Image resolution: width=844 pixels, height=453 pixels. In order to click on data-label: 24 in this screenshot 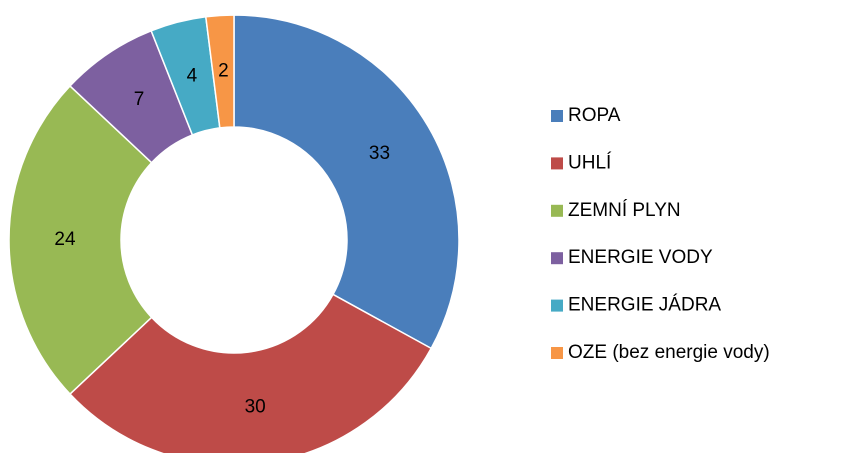, I will do `click(65, 239)`.